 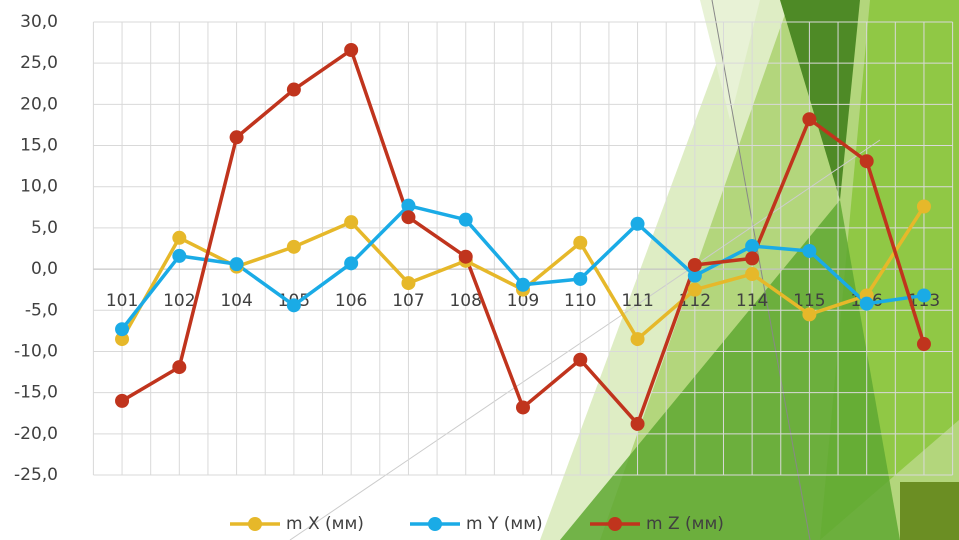 What do you see at coordinates (325, 524) in the screenshot?
I see `legend-label: m X (мм)` at bounding box center [325, 524].